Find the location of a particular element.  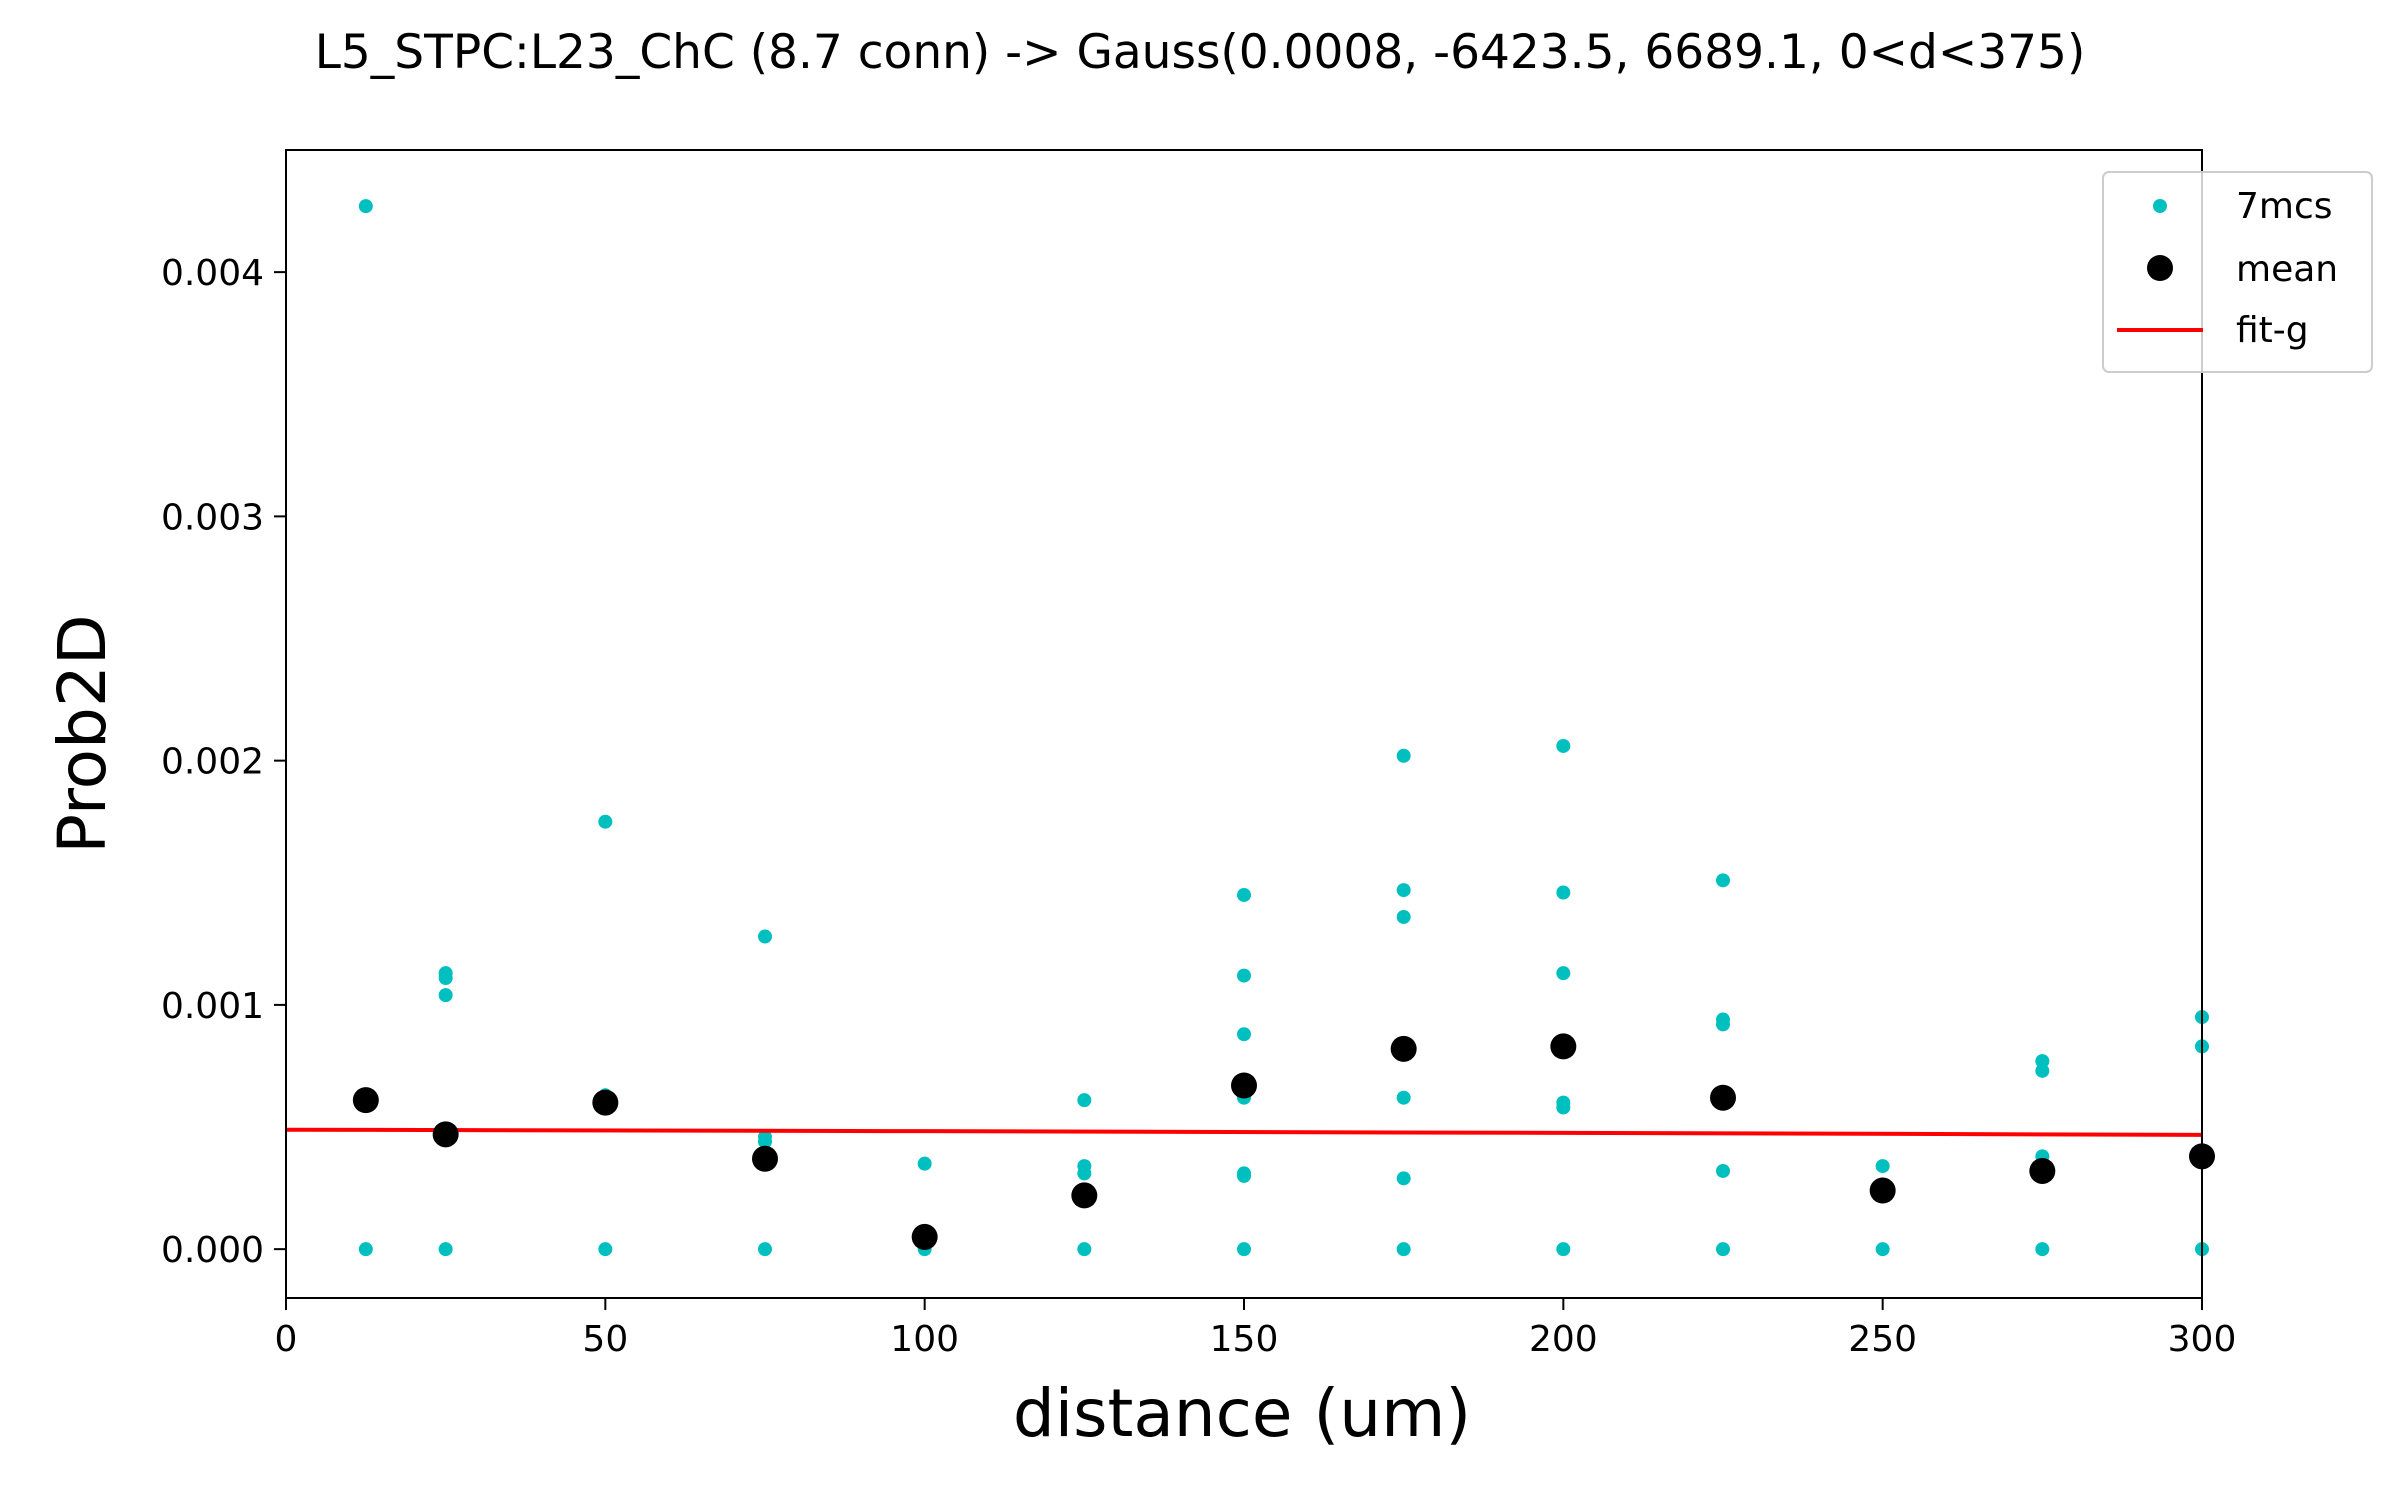

x-tick-label: 300 is located at coordinates (2202, 1339).